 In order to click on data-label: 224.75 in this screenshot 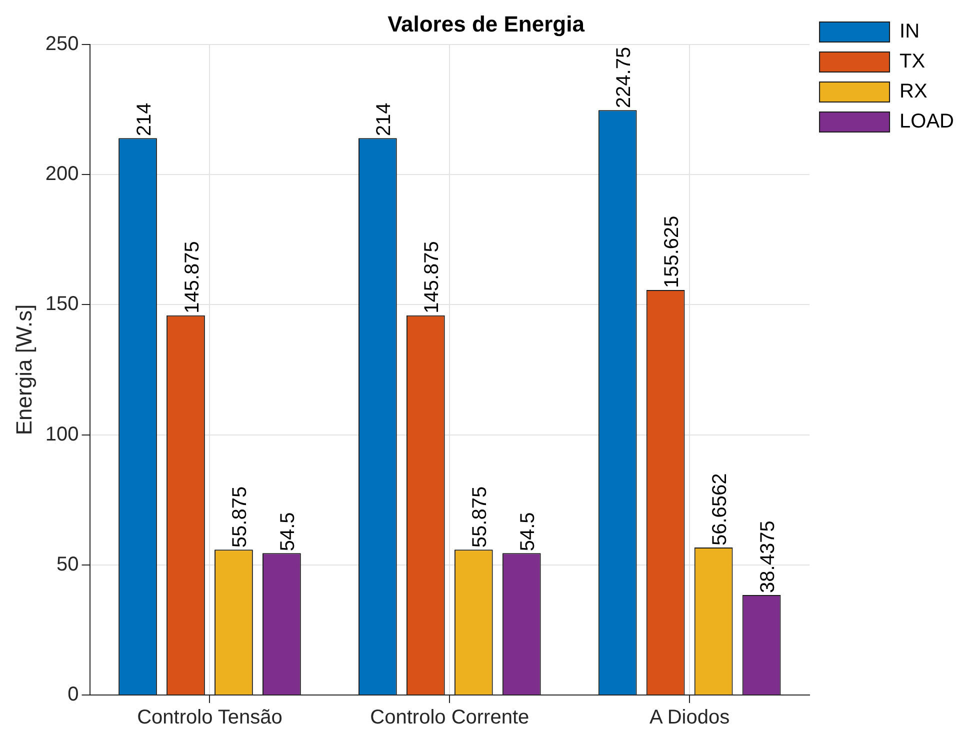, I will do `click(624, 77)`.